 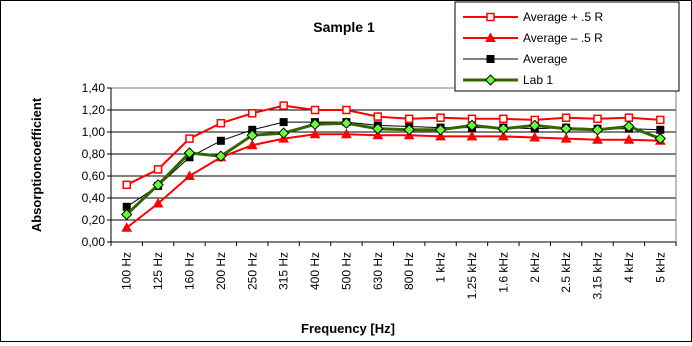 I want to click on legend-entry: Average + .5 R, so click(x=533, y=17).